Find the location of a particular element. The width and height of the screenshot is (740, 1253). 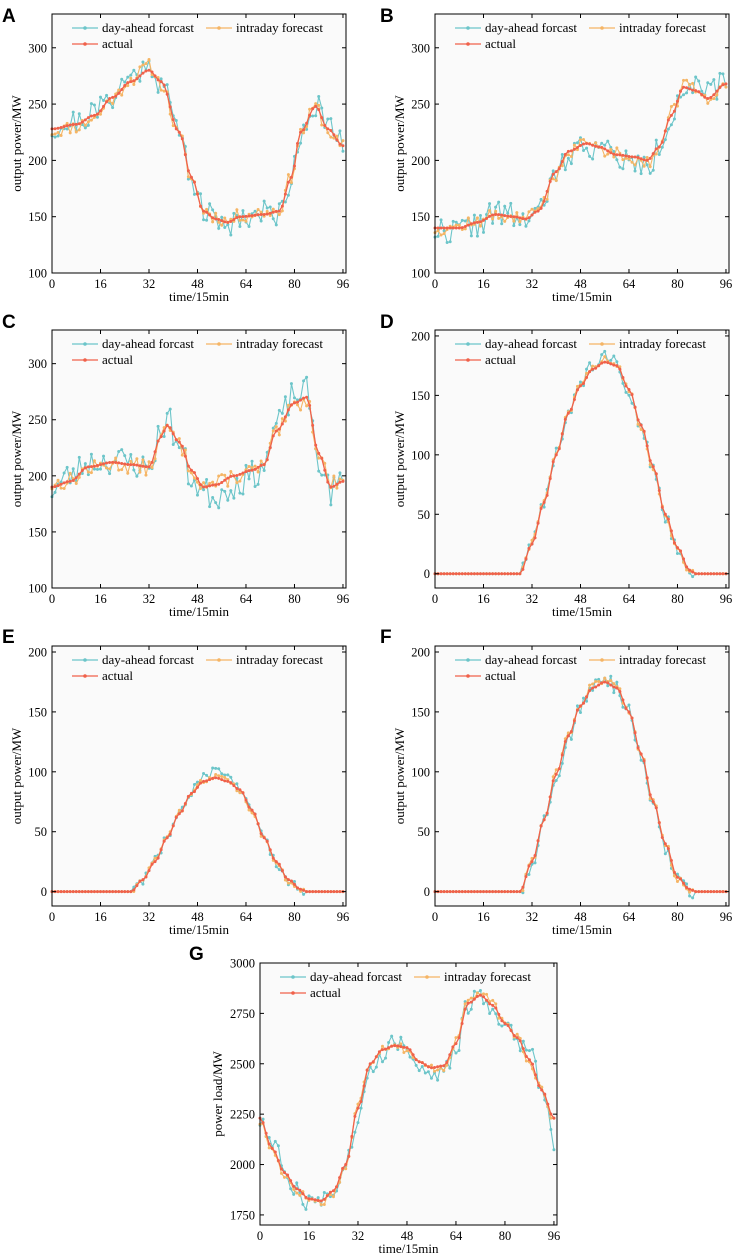

legend-item-actual: actual is located at coordinates (485, 359).